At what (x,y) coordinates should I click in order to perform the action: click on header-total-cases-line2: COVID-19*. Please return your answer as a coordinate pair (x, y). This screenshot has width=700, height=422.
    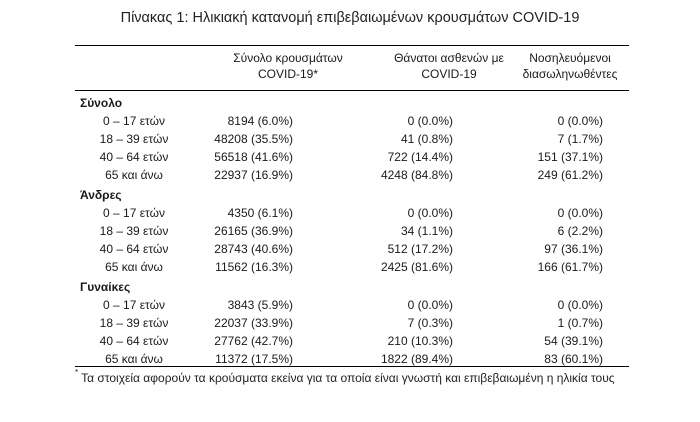
    Looking at the image, I should click on (288, 74).